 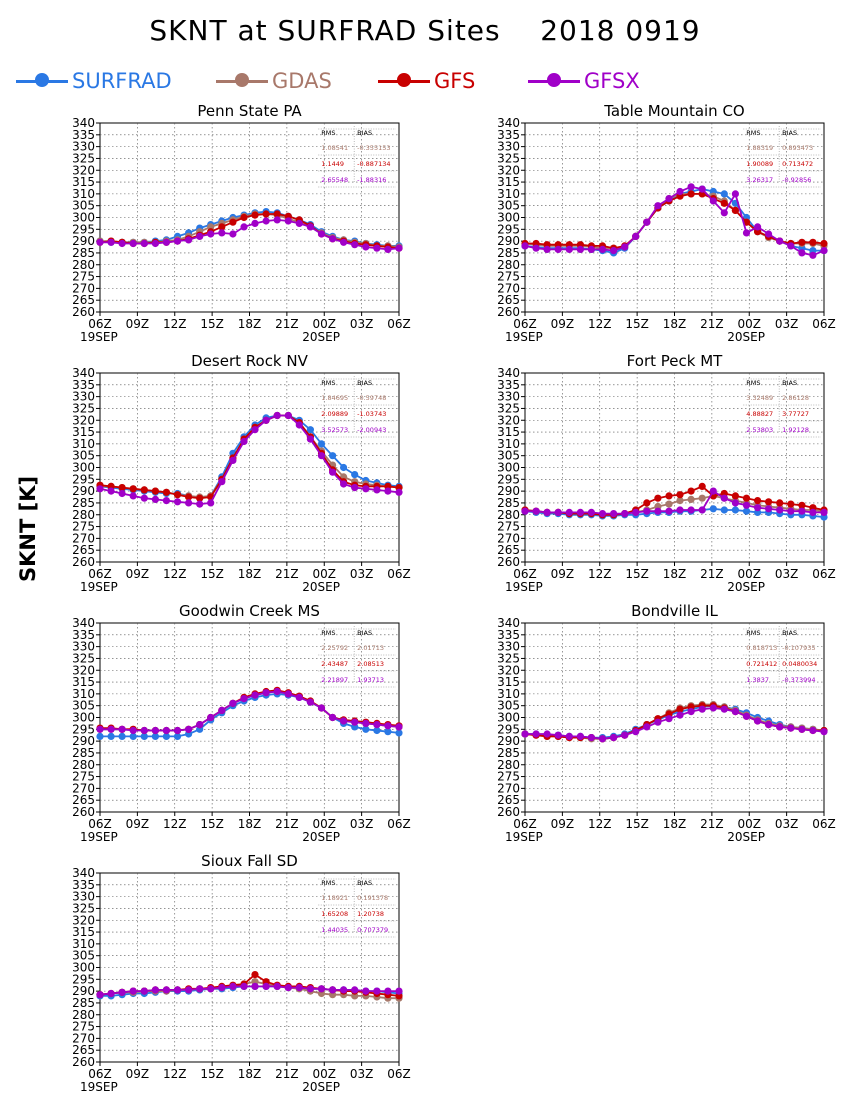 I want to click on y-tick-label: 285, so click(x=83, y=753).